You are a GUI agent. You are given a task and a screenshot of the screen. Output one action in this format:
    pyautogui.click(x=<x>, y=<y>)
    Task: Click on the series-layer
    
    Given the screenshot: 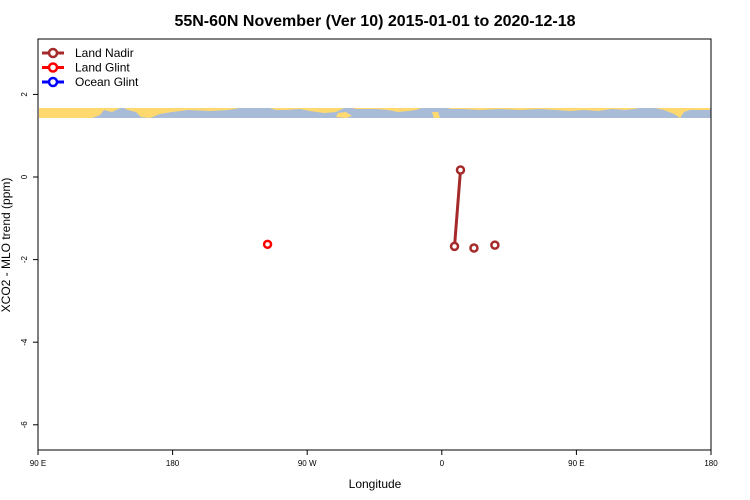 What is the action you would take?
    pyautogui.click(x=381, y=209)
    